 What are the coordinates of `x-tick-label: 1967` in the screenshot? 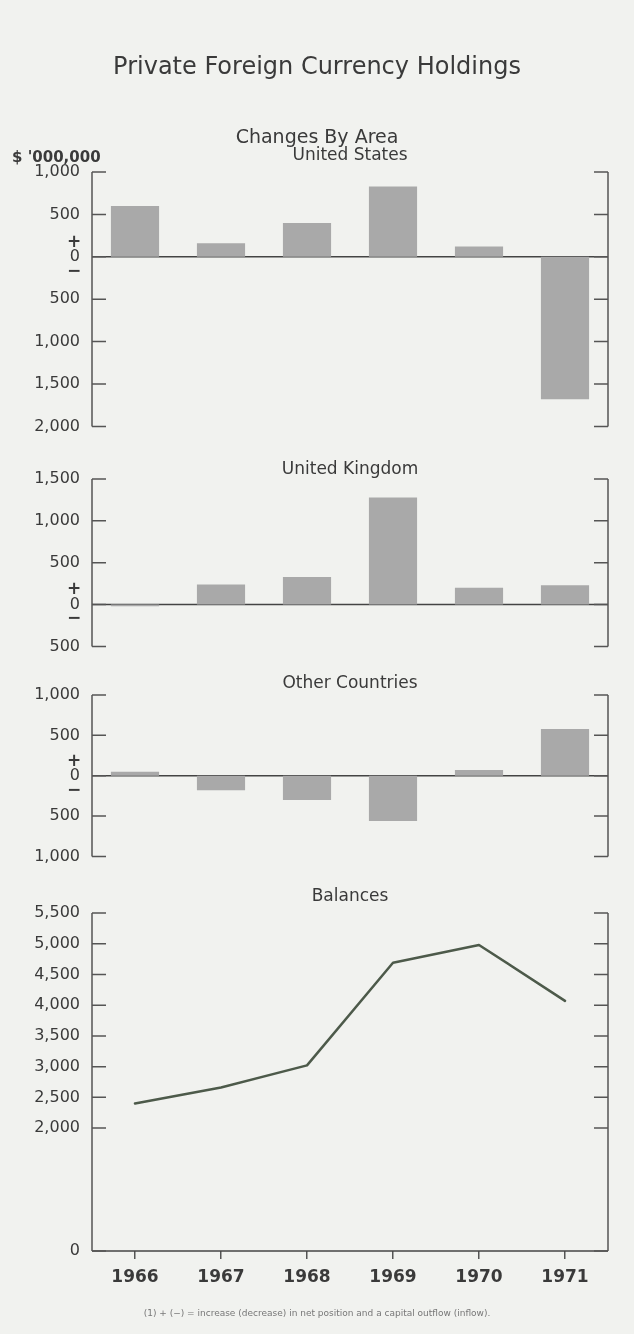 It's located at (221, 1275).